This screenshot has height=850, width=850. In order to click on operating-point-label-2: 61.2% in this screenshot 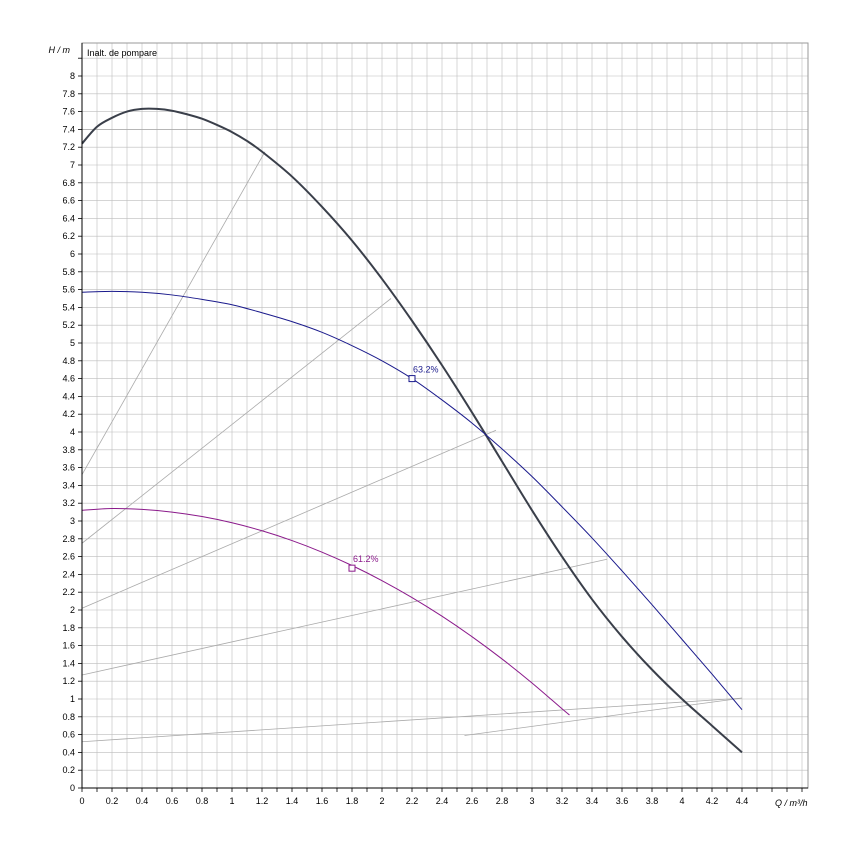, I will do `click(366, 559)`.